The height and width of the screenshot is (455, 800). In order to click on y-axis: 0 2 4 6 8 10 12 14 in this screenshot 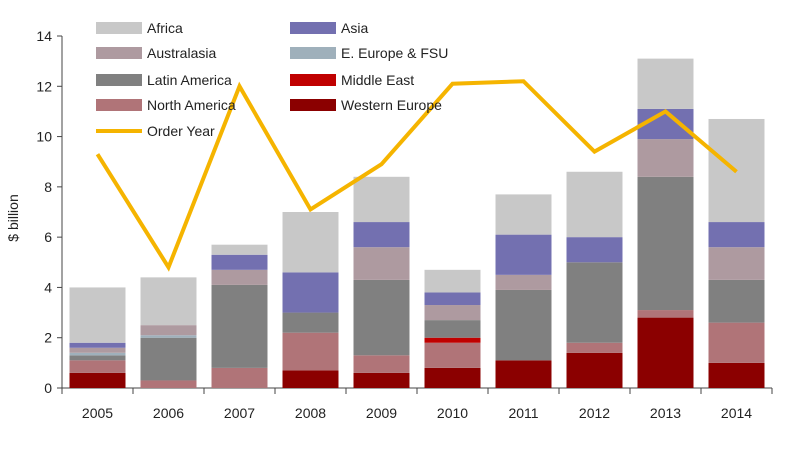, I will do `click(49, 212)`.